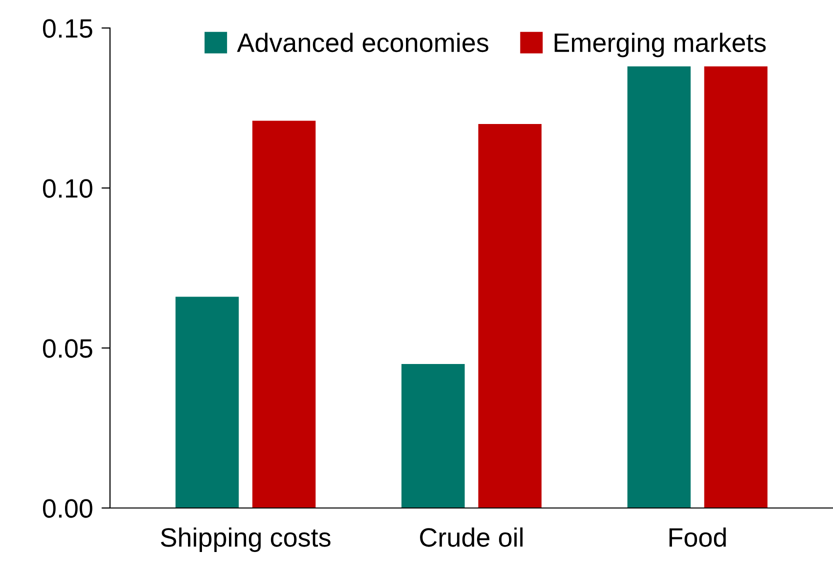 Image resolution: width=833 pixels, height=573 pixels. I want to click on x-tick-label: Food, so click(698, 537).